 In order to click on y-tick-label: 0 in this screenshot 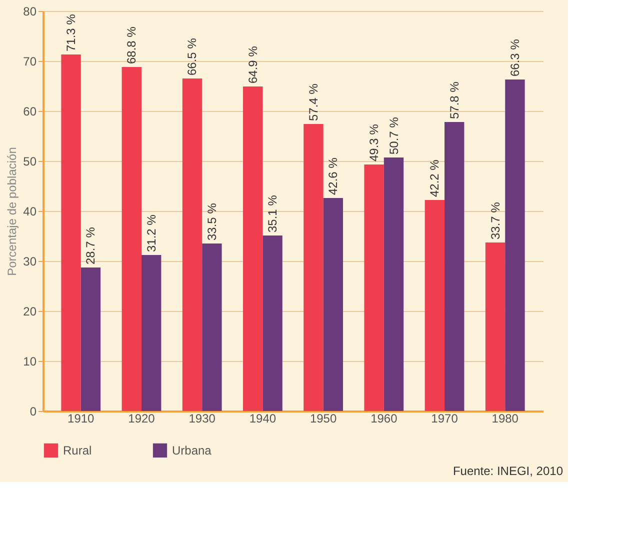, I will do `click(33, 411)`.